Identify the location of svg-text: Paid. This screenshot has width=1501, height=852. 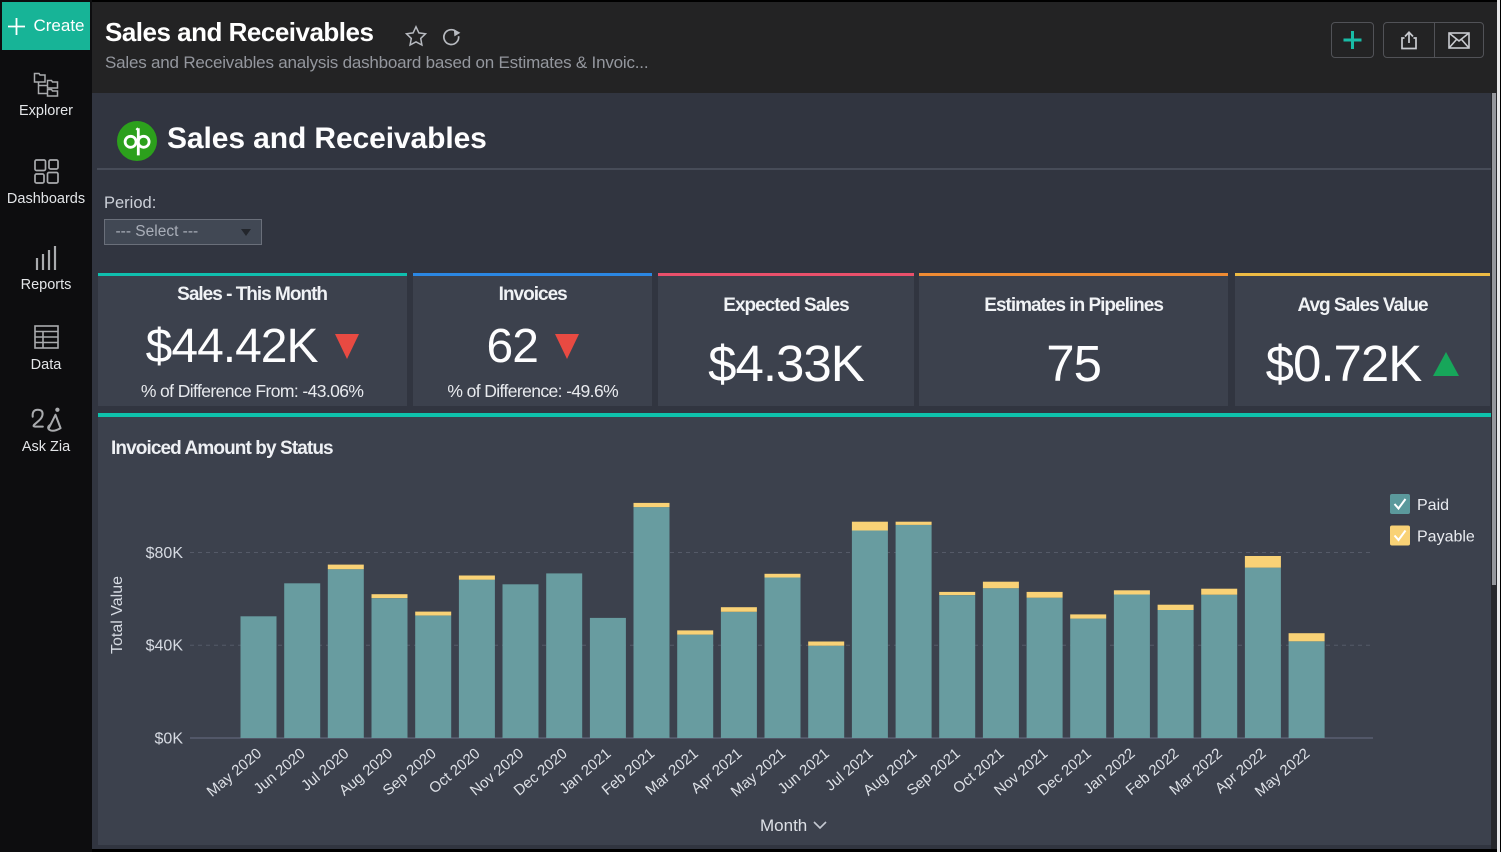
(1433, 505).